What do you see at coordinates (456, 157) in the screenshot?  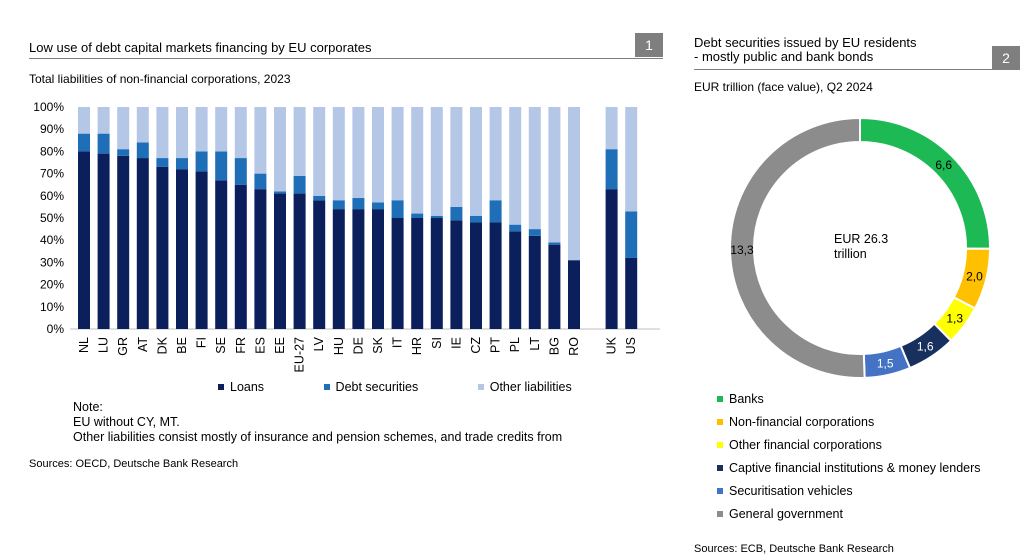 I see `bar-segment-other-liabilities-ie` at bounding box center [456, 157].